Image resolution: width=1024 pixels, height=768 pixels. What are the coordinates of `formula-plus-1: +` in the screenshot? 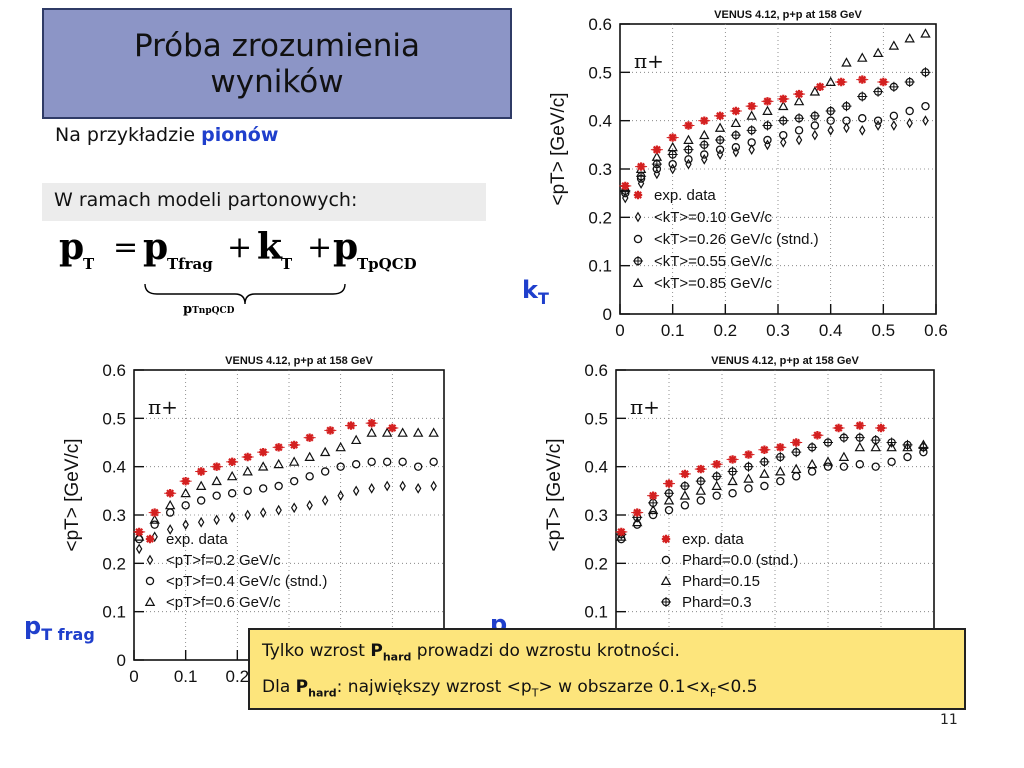 It's located at (240, 247).